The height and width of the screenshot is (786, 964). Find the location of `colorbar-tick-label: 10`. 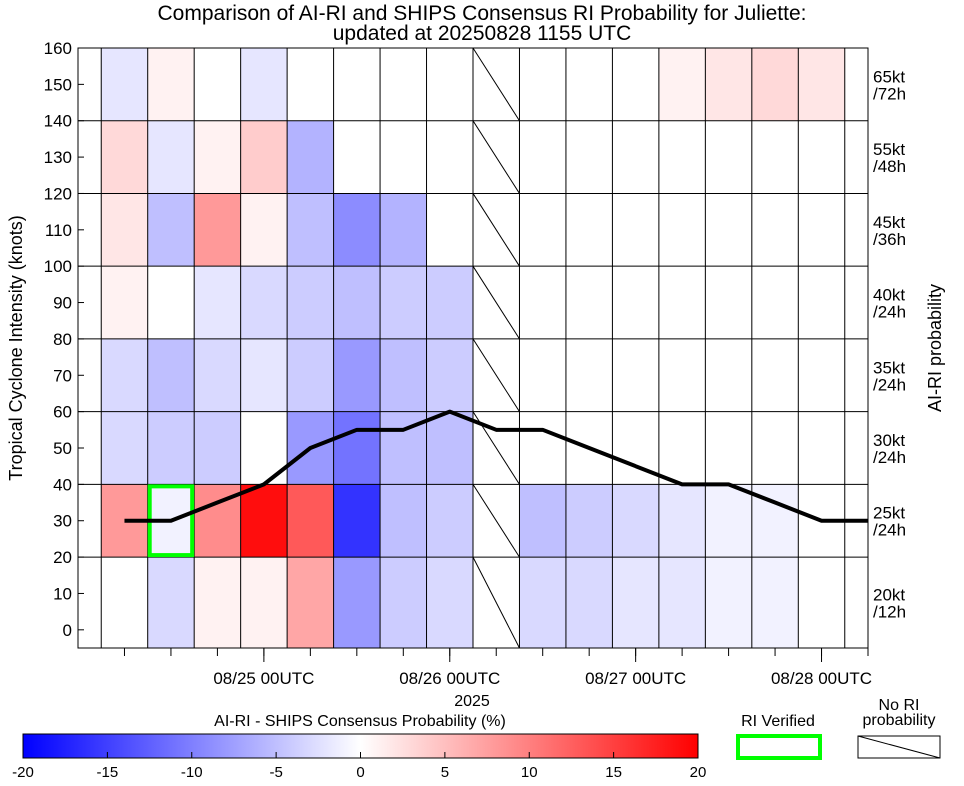

colorbar-tick-label: 10 is located at coordinates (529, 772).